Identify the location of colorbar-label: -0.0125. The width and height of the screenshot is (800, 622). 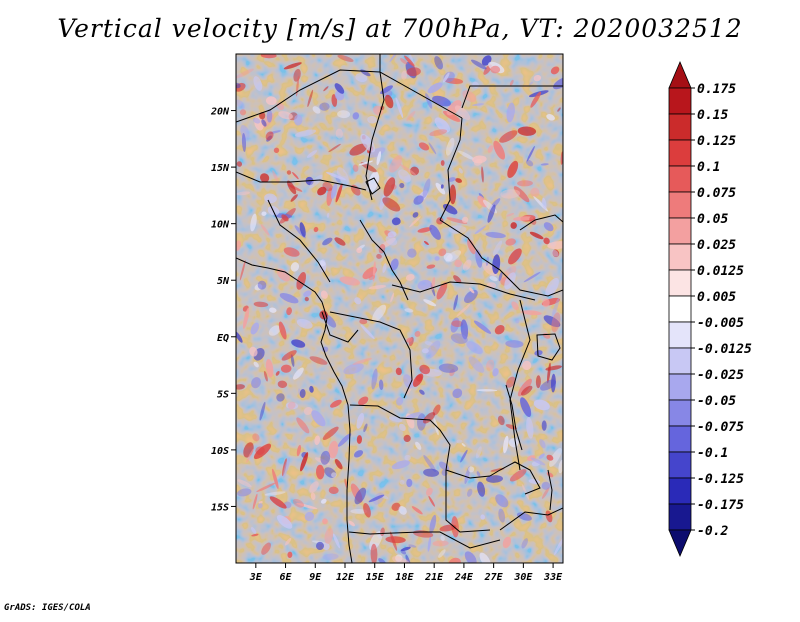
(724, 349).